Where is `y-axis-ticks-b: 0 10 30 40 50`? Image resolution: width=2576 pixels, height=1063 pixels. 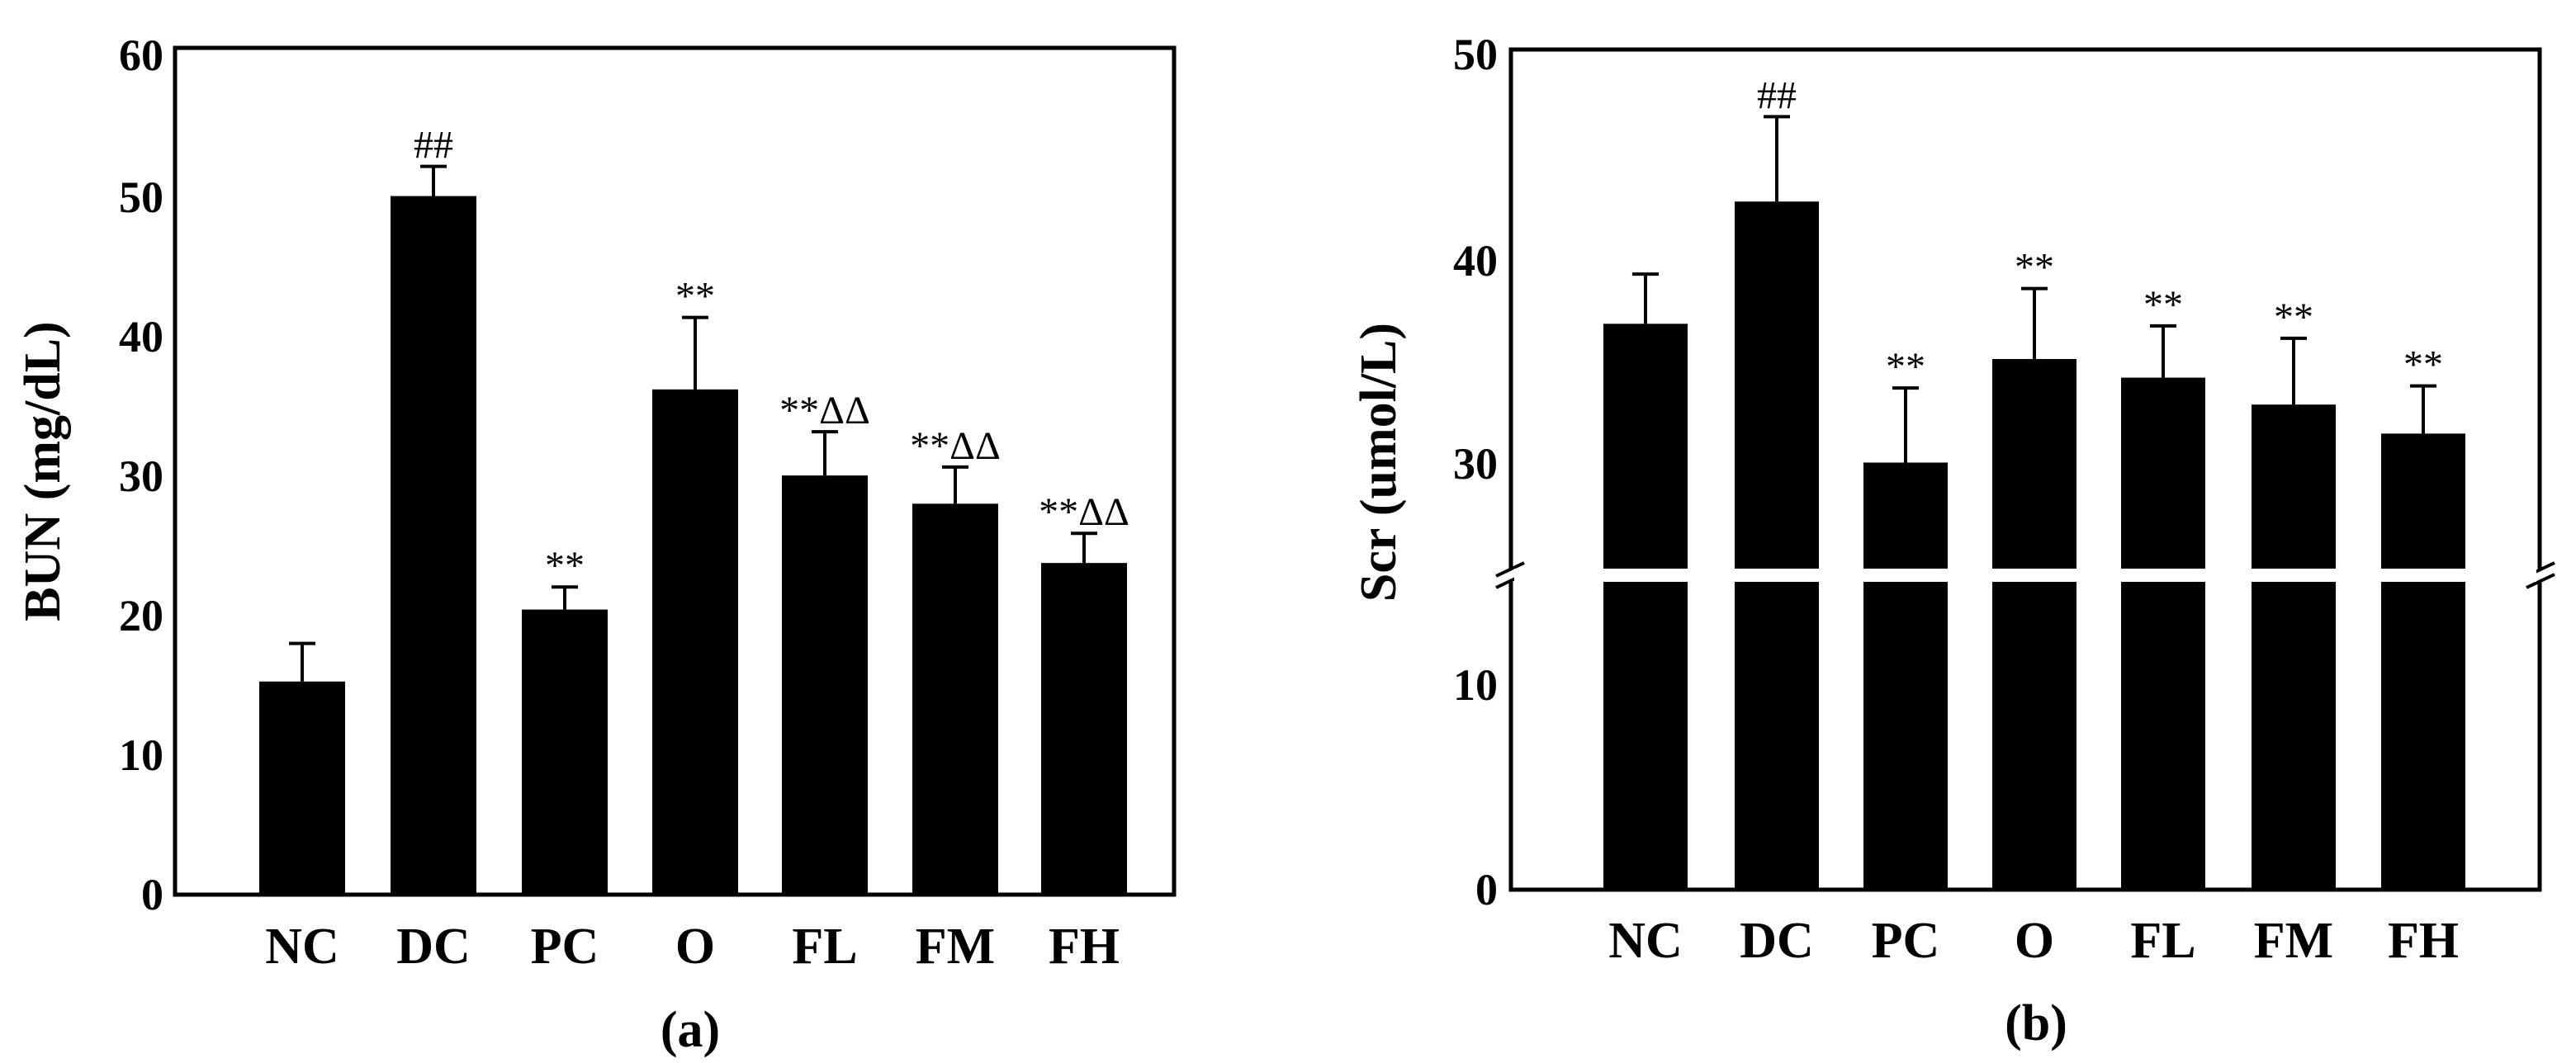 y-axis-ticks-b: 0 10 30 40 50 is located at coordinates (1475, 472).